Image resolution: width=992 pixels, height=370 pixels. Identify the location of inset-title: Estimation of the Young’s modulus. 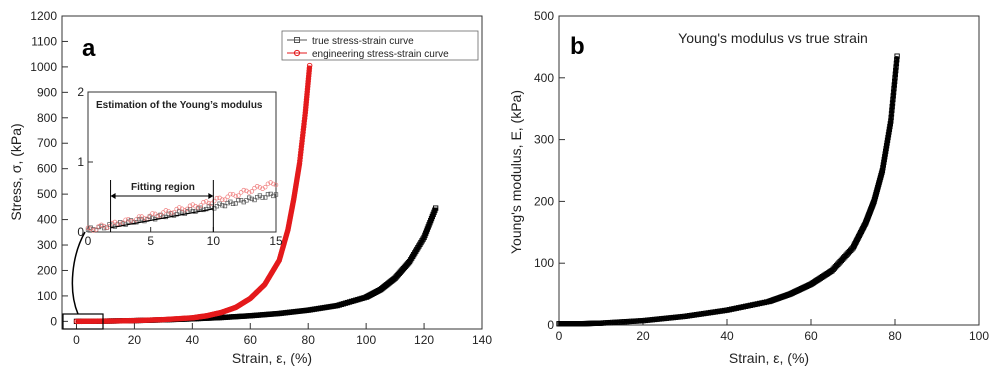
(179, 105).